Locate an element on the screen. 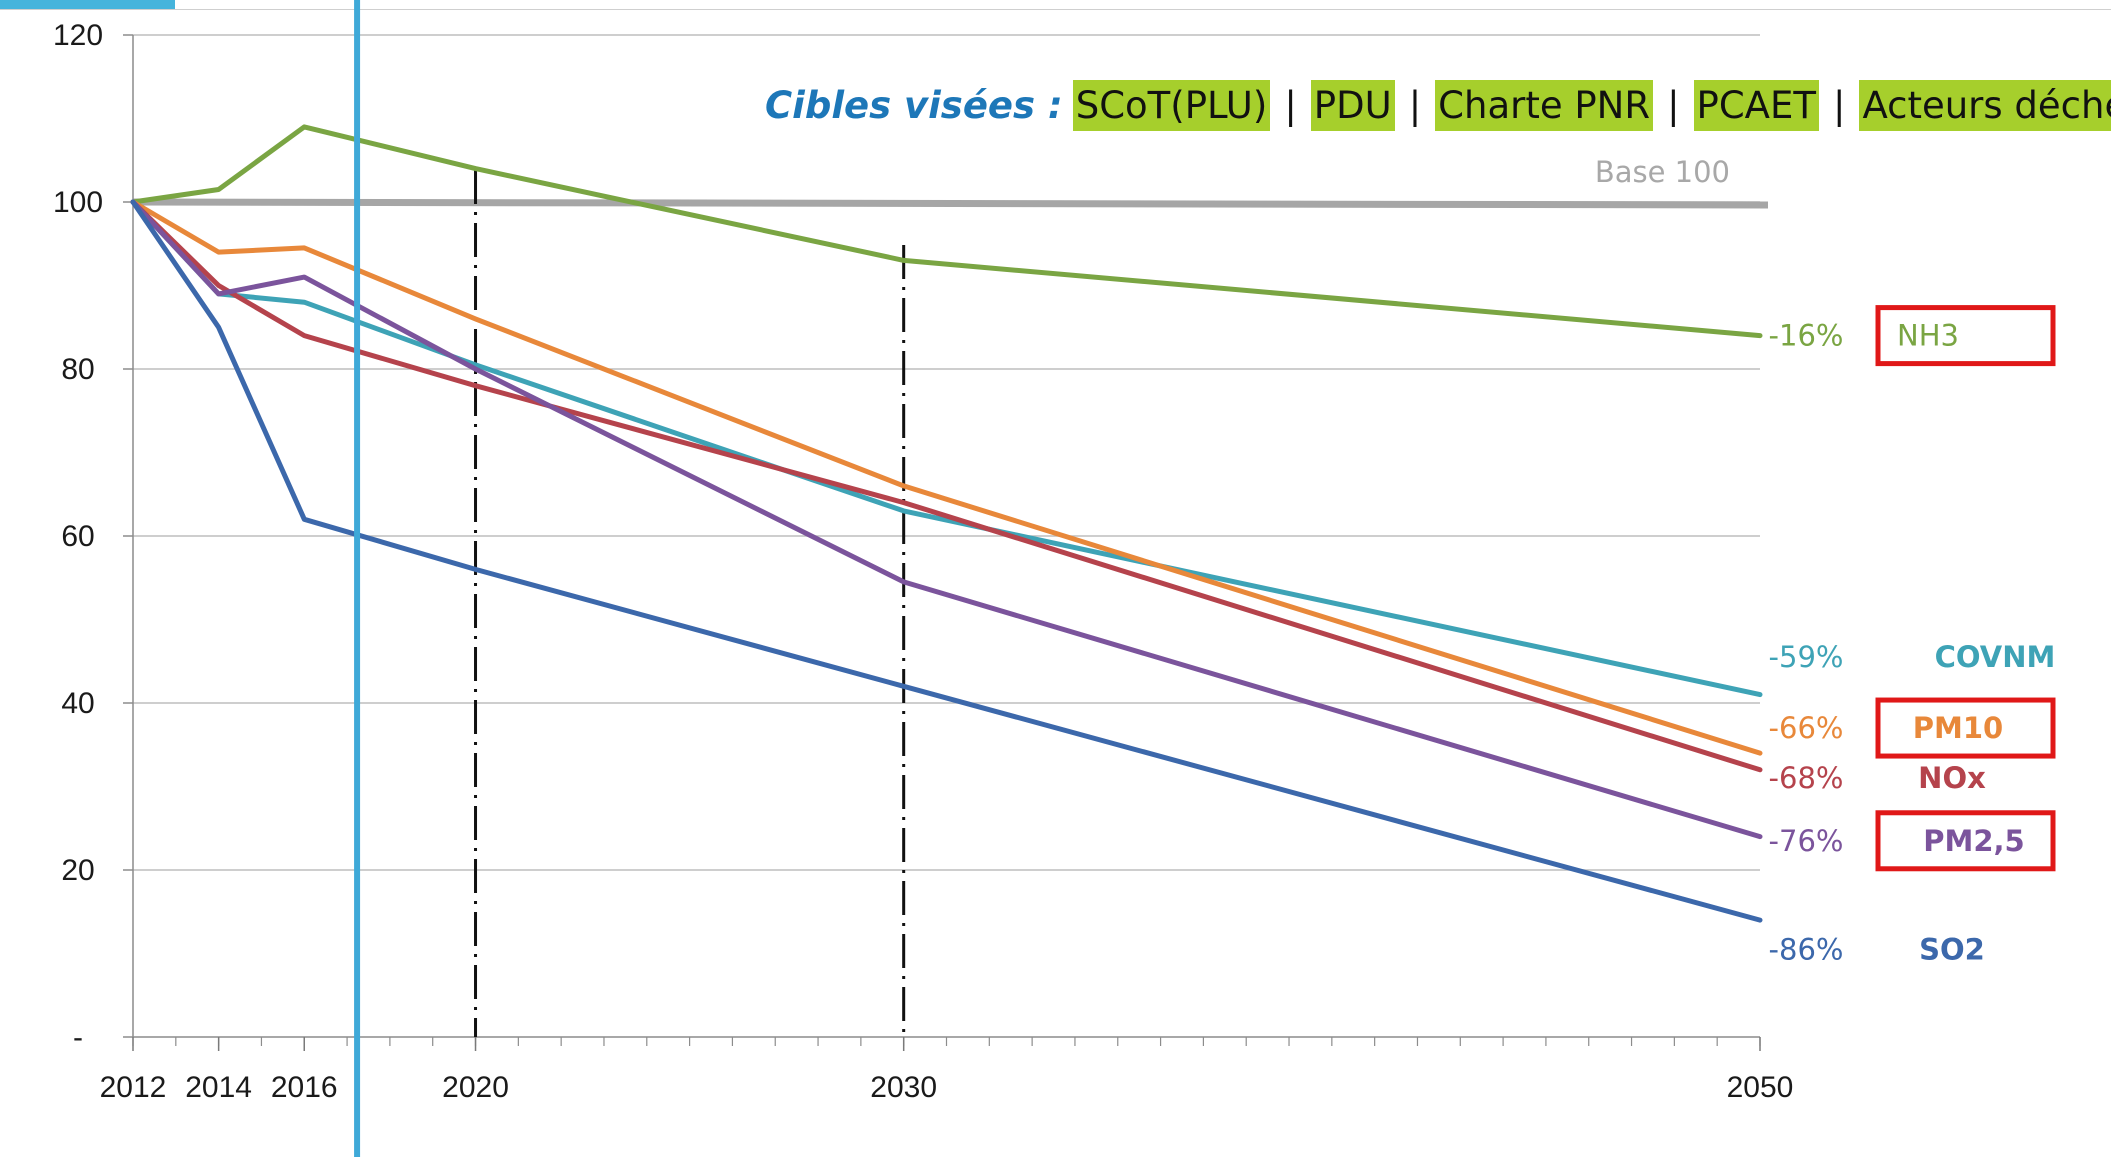 The image size is (2111, 1157). target-chip-pdu: PDU is located at coordinates (1352, 105).